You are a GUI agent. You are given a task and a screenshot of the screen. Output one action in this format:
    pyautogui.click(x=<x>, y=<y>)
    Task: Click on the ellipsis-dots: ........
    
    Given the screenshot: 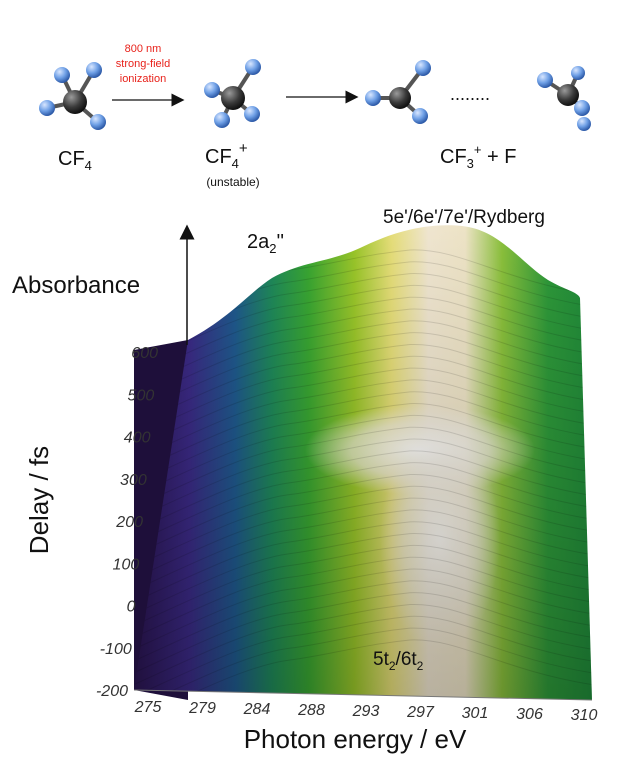 What is the action you would take?
    pyautogui.click(x=470, y=94)
    